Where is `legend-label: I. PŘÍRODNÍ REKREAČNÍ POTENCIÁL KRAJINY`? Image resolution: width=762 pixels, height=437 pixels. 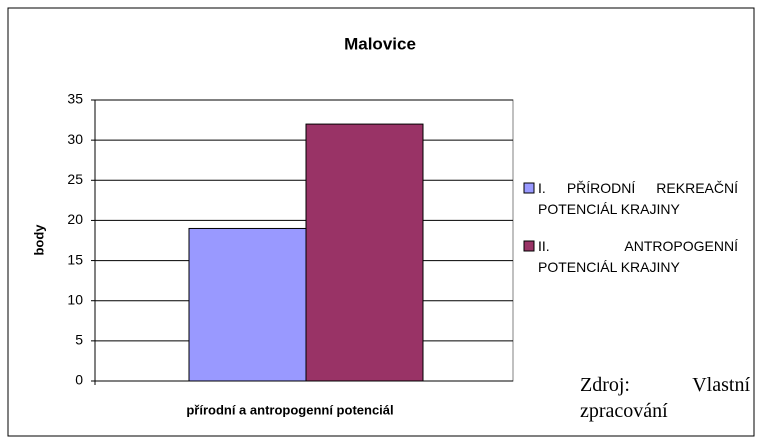 legend-label: I. PŘÍRODNÍ REKREAČNÍ POTENCIÁL KRAJINY is located at coordinates (638, 198).